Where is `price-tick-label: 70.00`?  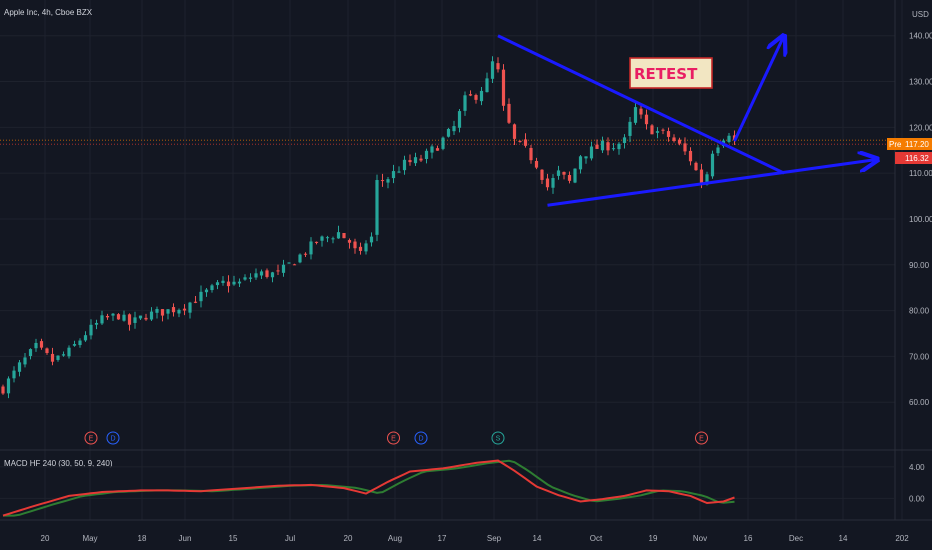
price-tick-label: 70.00 is located at coordinates (919, 356).